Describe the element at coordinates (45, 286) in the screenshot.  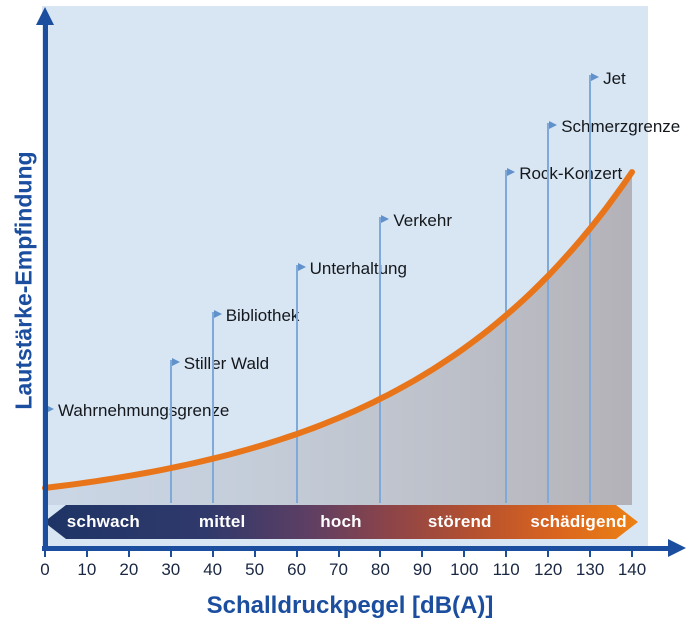
I see `y-axis-line` at that location.